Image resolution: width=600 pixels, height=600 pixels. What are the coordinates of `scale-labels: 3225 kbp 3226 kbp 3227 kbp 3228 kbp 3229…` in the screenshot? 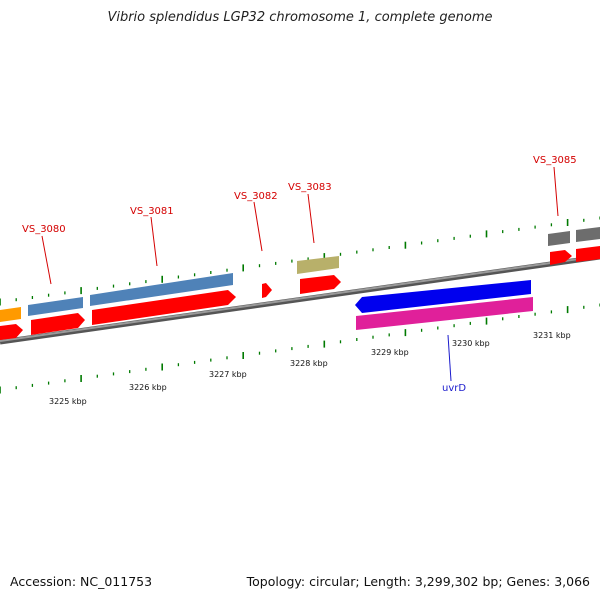 It's located at (310, 368).